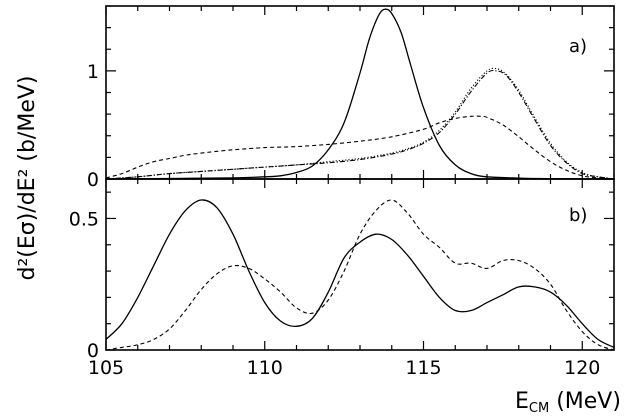 The width and height of the screenshot is (632, 417). Describe the element at coordinates (106, 368) in the screenshot. I see `panel-b-x-tick-label: 105` at that location.